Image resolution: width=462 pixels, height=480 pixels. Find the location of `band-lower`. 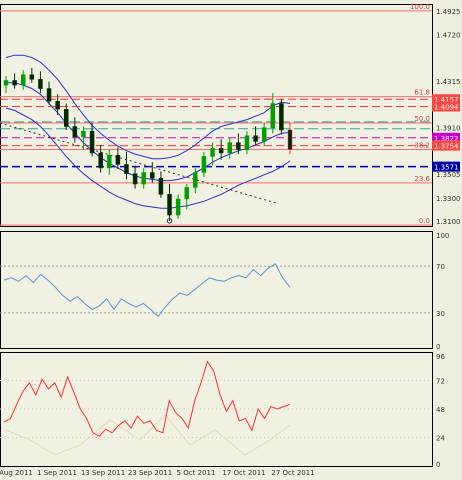

band-lower is located at coordinates (148, 158).